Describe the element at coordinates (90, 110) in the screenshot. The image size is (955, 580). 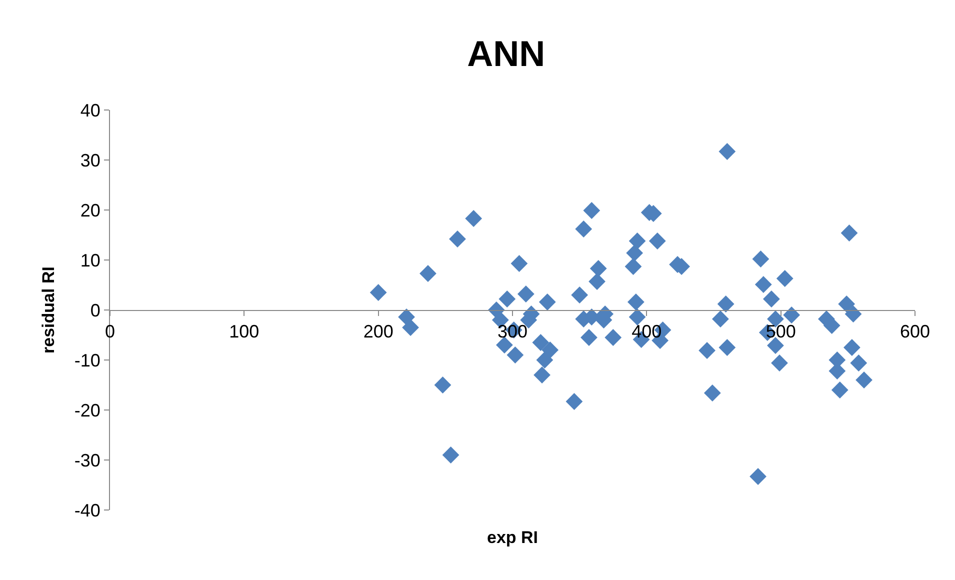
I see `y-tick-label: 40` at that location.